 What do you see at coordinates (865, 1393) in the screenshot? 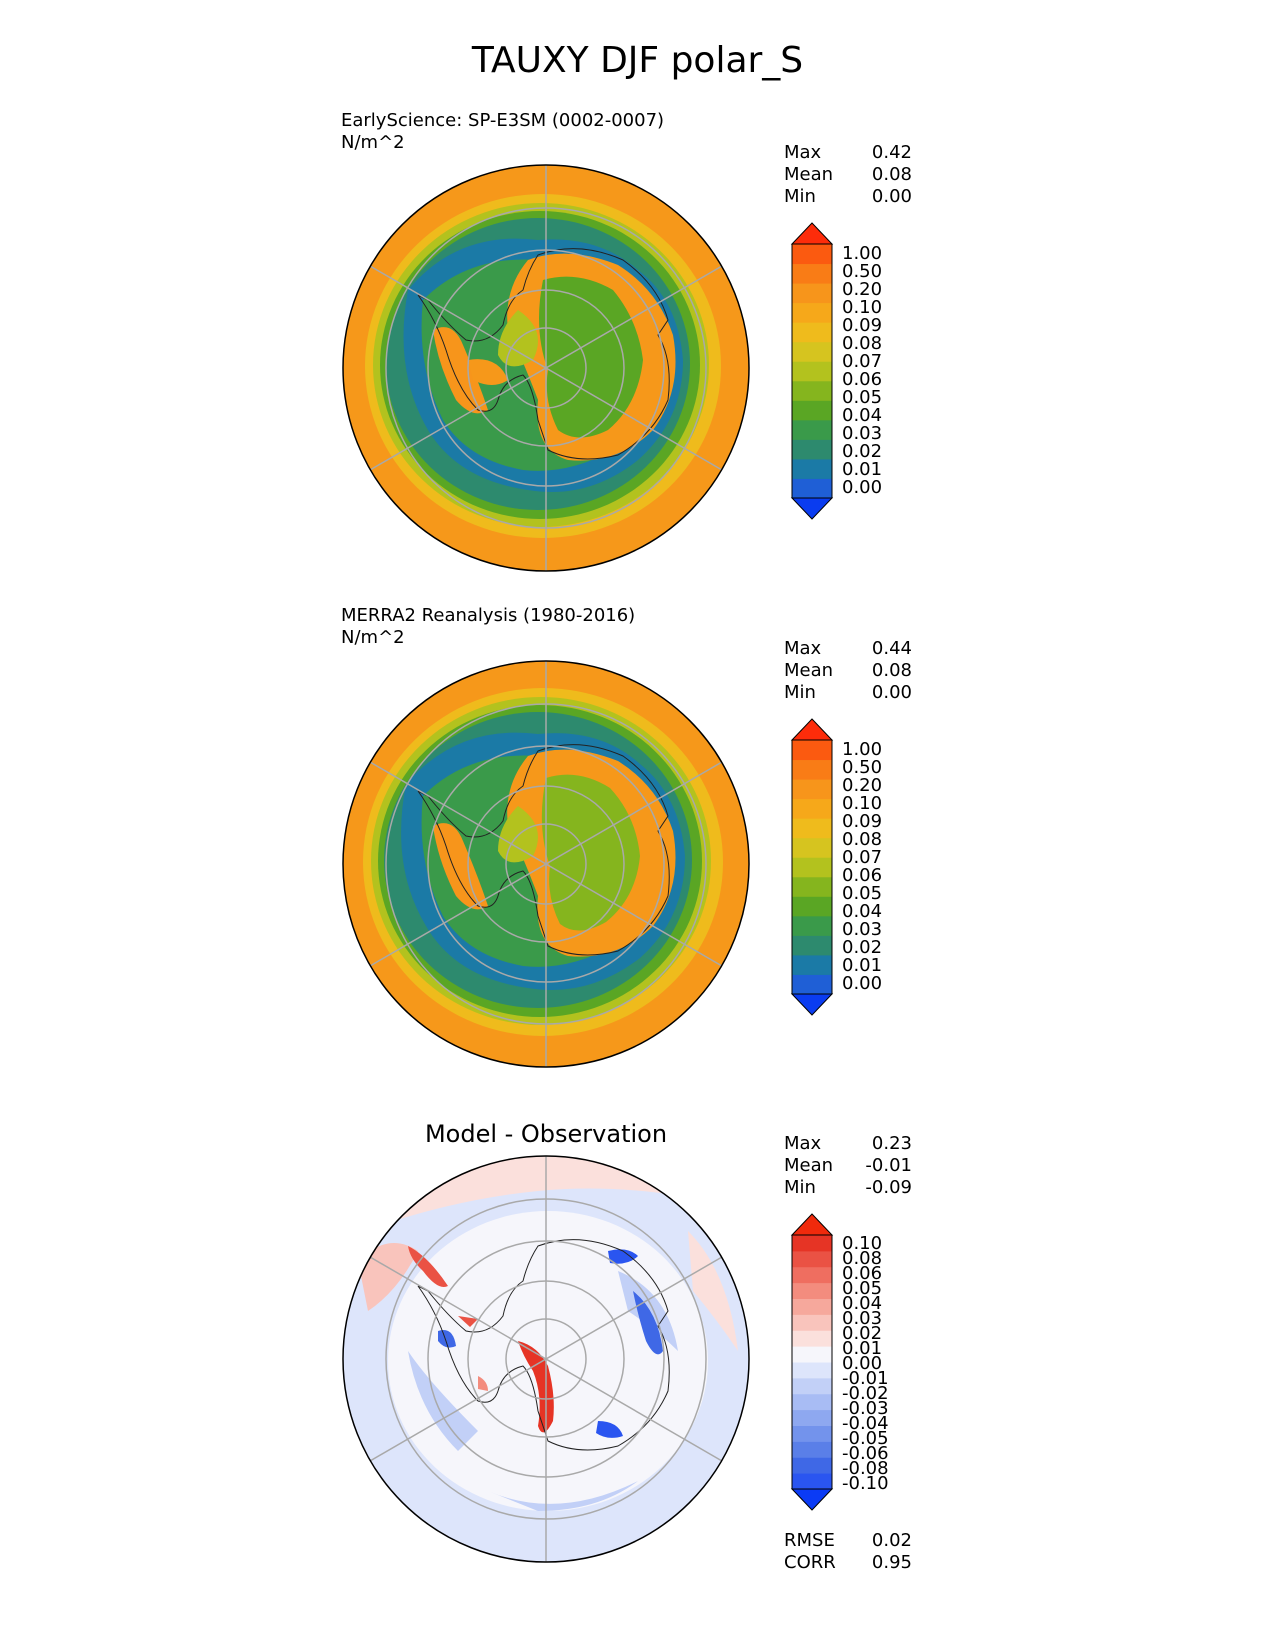
I see `colorbar-tick-label: -0.02` at bounding box center [865, 1393].